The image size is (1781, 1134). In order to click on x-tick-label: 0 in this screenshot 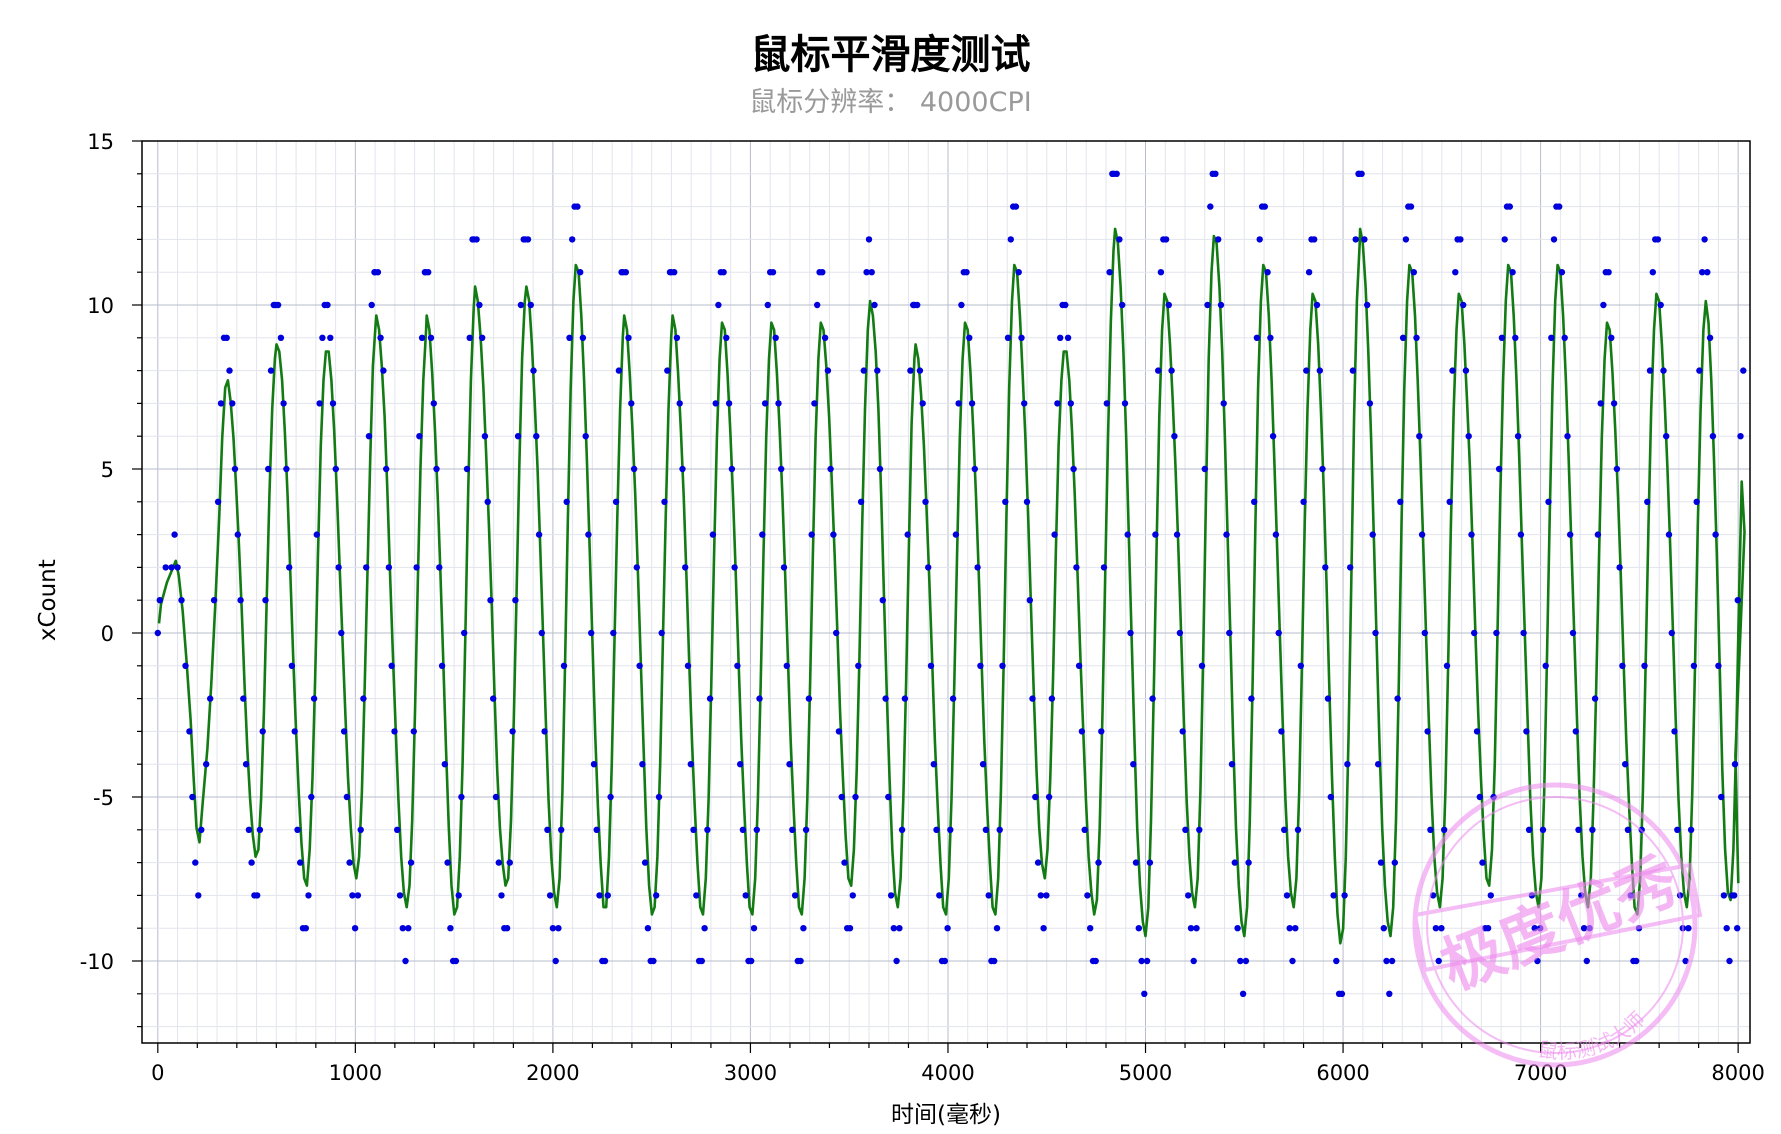, I will do `click(157, 1073)`.